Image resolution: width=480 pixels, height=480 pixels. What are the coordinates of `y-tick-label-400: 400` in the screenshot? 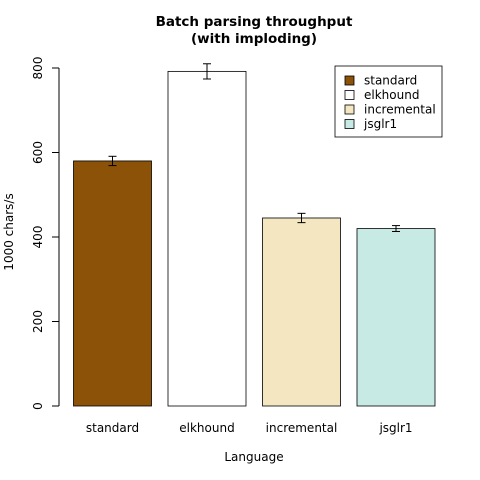 It's located at (38, 237).